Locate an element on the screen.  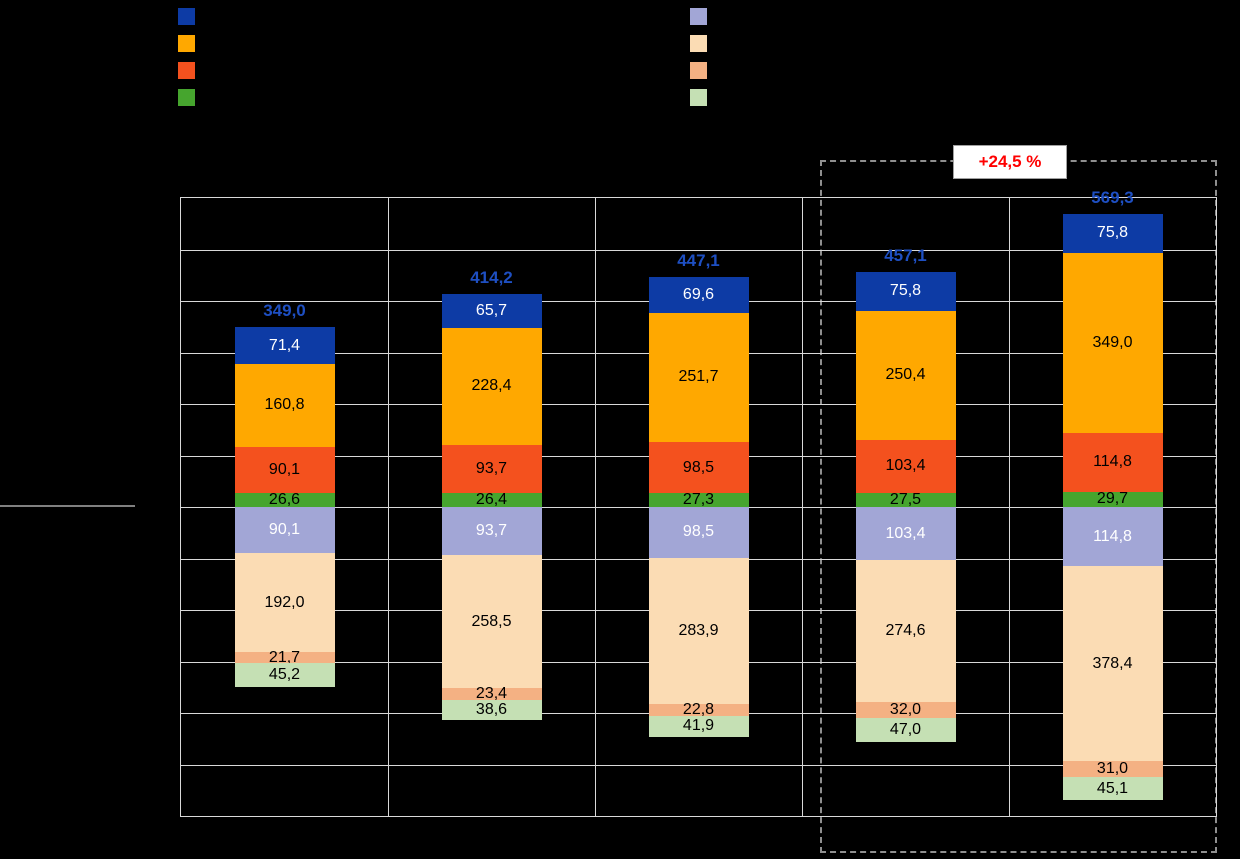
bar-segment-dark-blue: 69,6 is located at coordinates (698, 294).